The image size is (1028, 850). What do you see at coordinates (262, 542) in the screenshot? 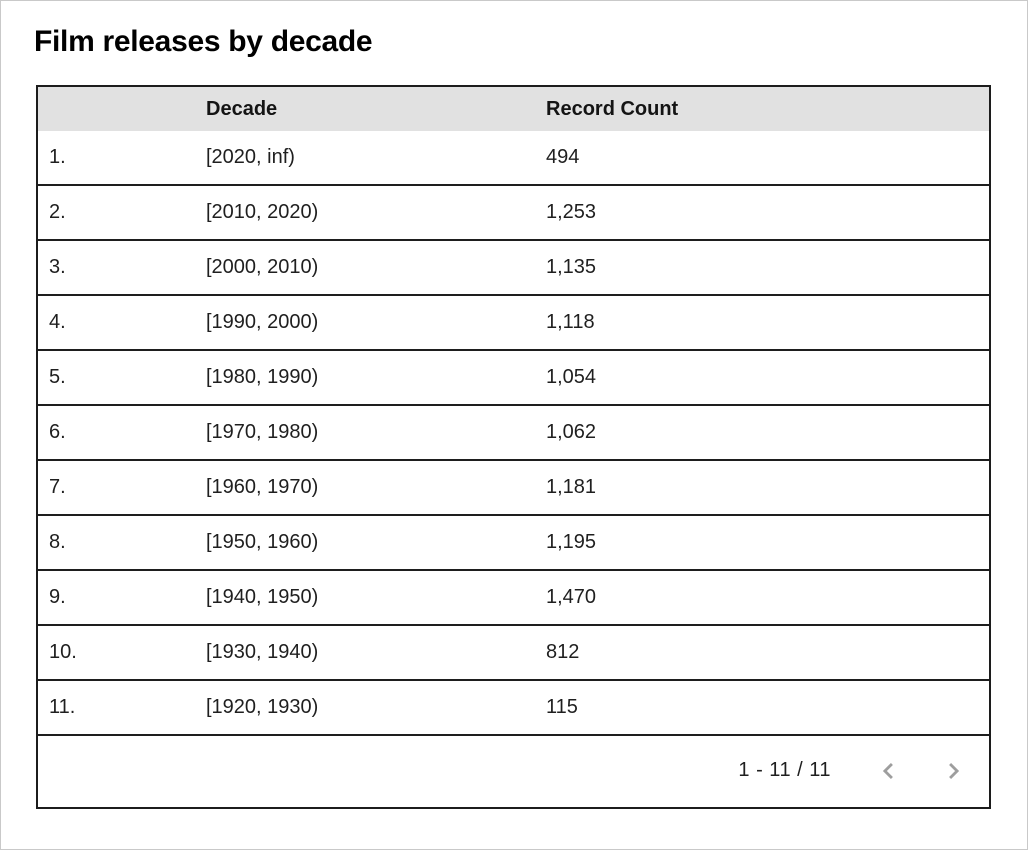
I see `decade-cell: [1950, 1960)` at bounding box center [262, 542].